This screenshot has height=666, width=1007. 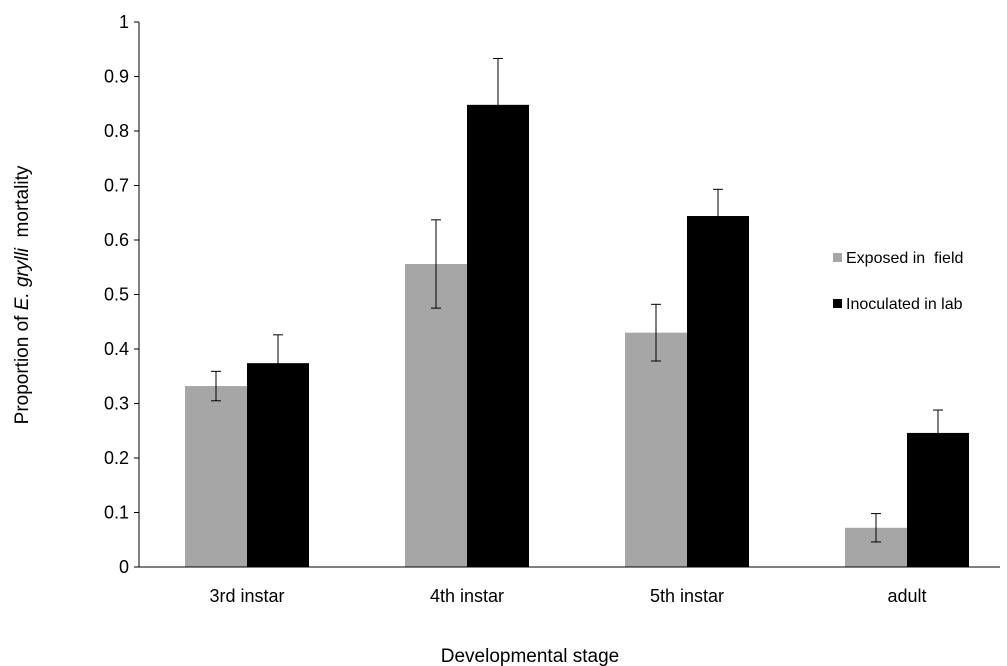 I want to click on y-tick-label: 0.5, so click(x=116, y=295).